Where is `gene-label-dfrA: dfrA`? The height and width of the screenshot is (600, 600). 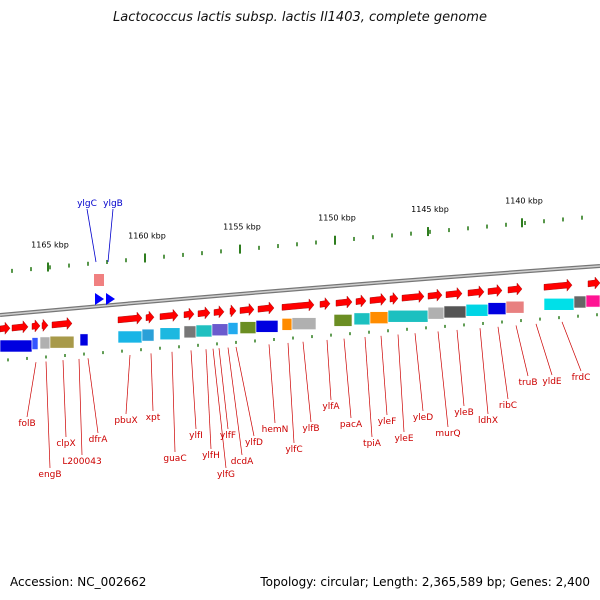
gene-label-dfrA: dfrA is located at coordinates (99, 440).